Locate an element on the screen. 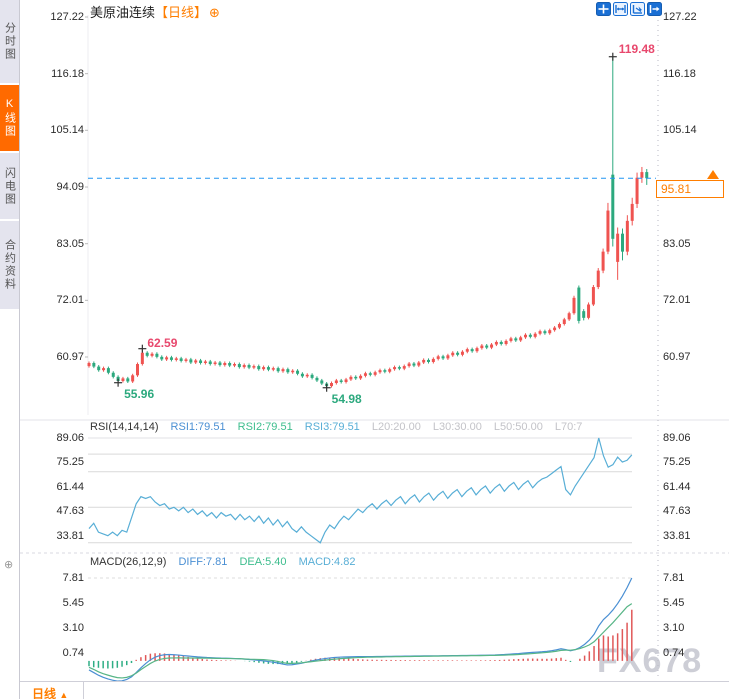 The image size is (729, 699). indicator-settings-icon: ⊕ is located at coordinates (9, 565).